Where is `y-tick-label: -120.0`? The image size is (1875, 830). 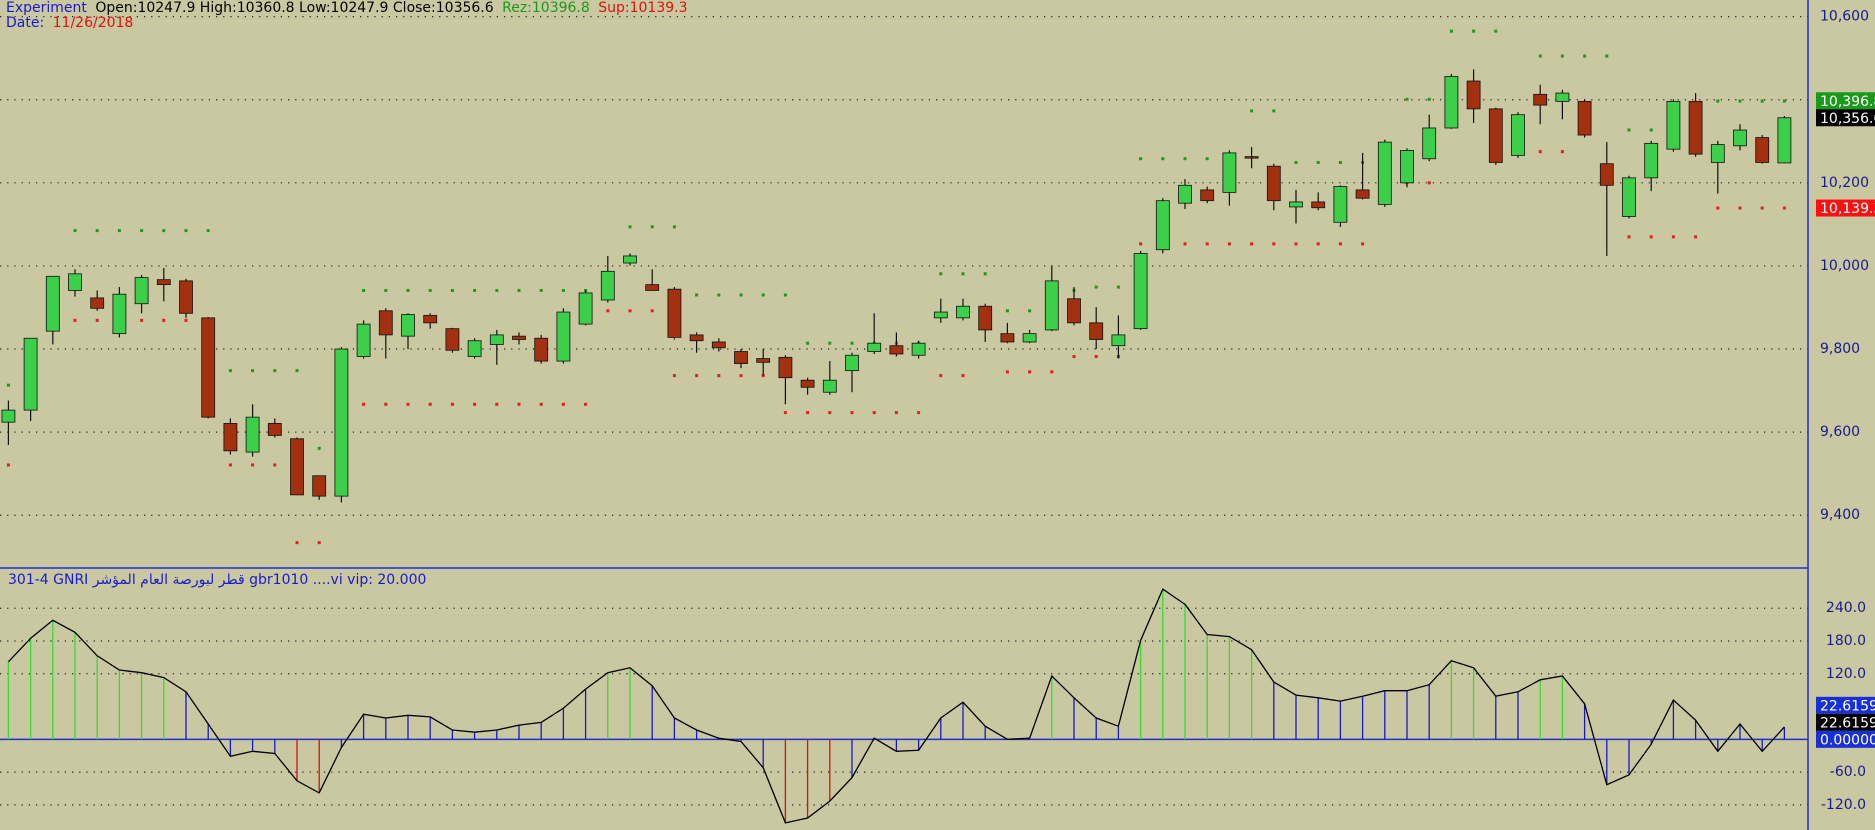
y-tick-label: -120.0 is located at coordinates (1843, 805).